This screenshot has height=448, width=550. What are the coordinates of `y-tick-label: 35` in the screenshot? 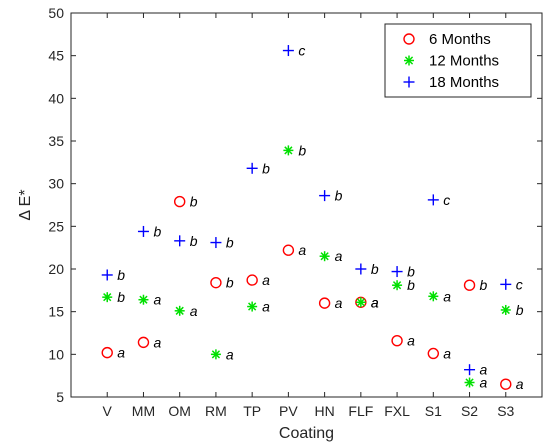 It's located at (56, 141).